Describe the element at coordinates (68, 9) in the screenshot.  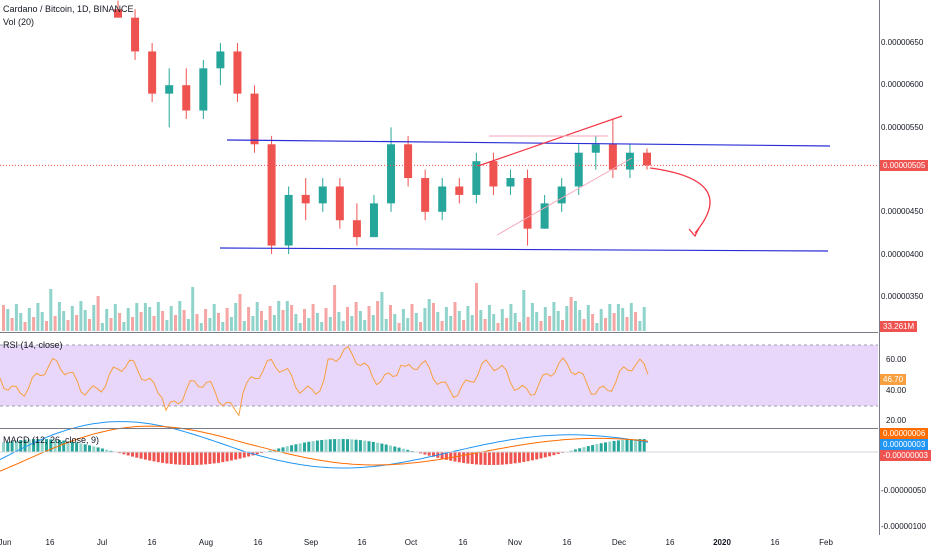
I see `symbol-legend: Cardano / Bitcoin, 1D, BINANCE` at that location.